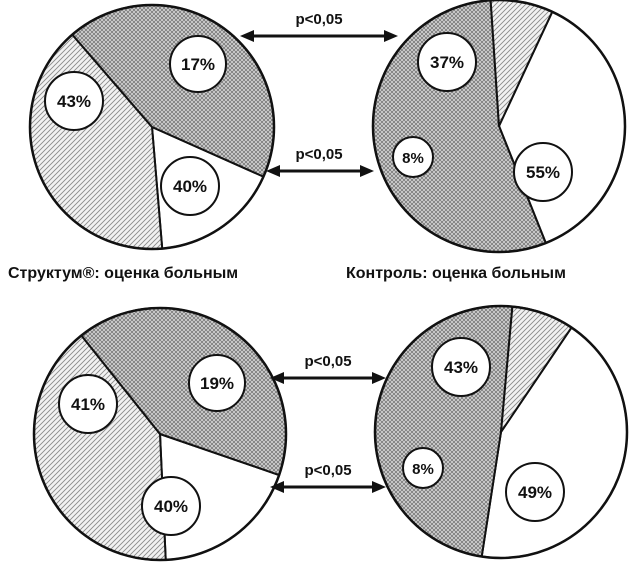  I want to click on data-label-text: 41%, so click(88, 404).